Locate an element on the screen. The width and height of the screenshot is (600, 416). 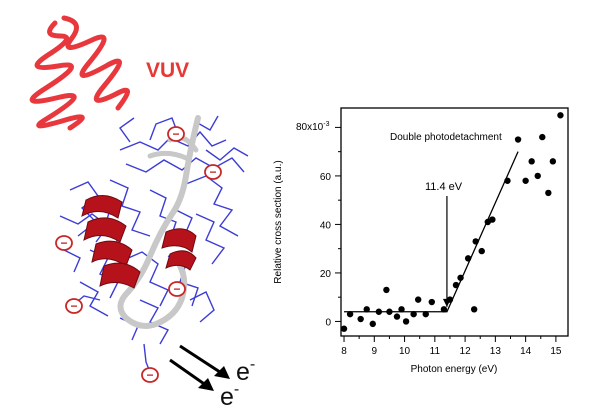
x-tick-label: 11 is located at coordinates (435, 351).